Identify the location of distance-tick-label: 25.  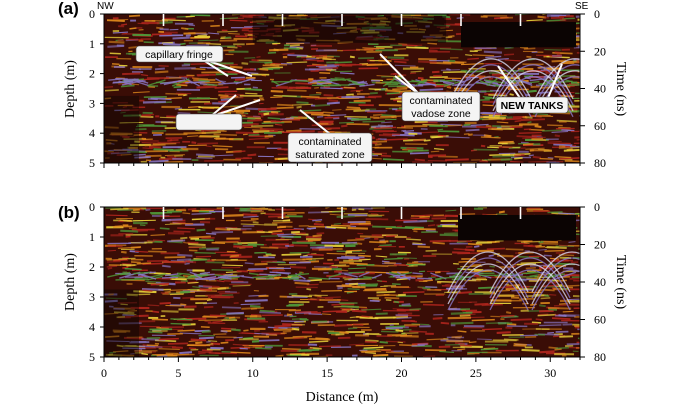
(476, 373).